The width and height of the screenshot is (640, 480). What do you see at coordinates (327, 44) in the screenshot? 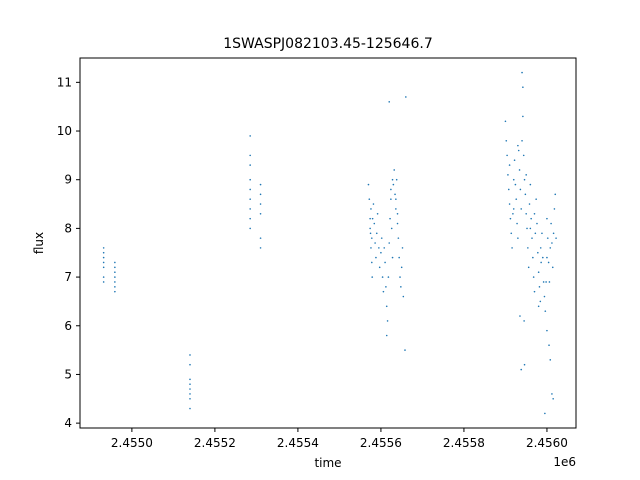
I see `chart-title: 1SWASPJ082103.45-125646.7` at bounding box center [327, 44].